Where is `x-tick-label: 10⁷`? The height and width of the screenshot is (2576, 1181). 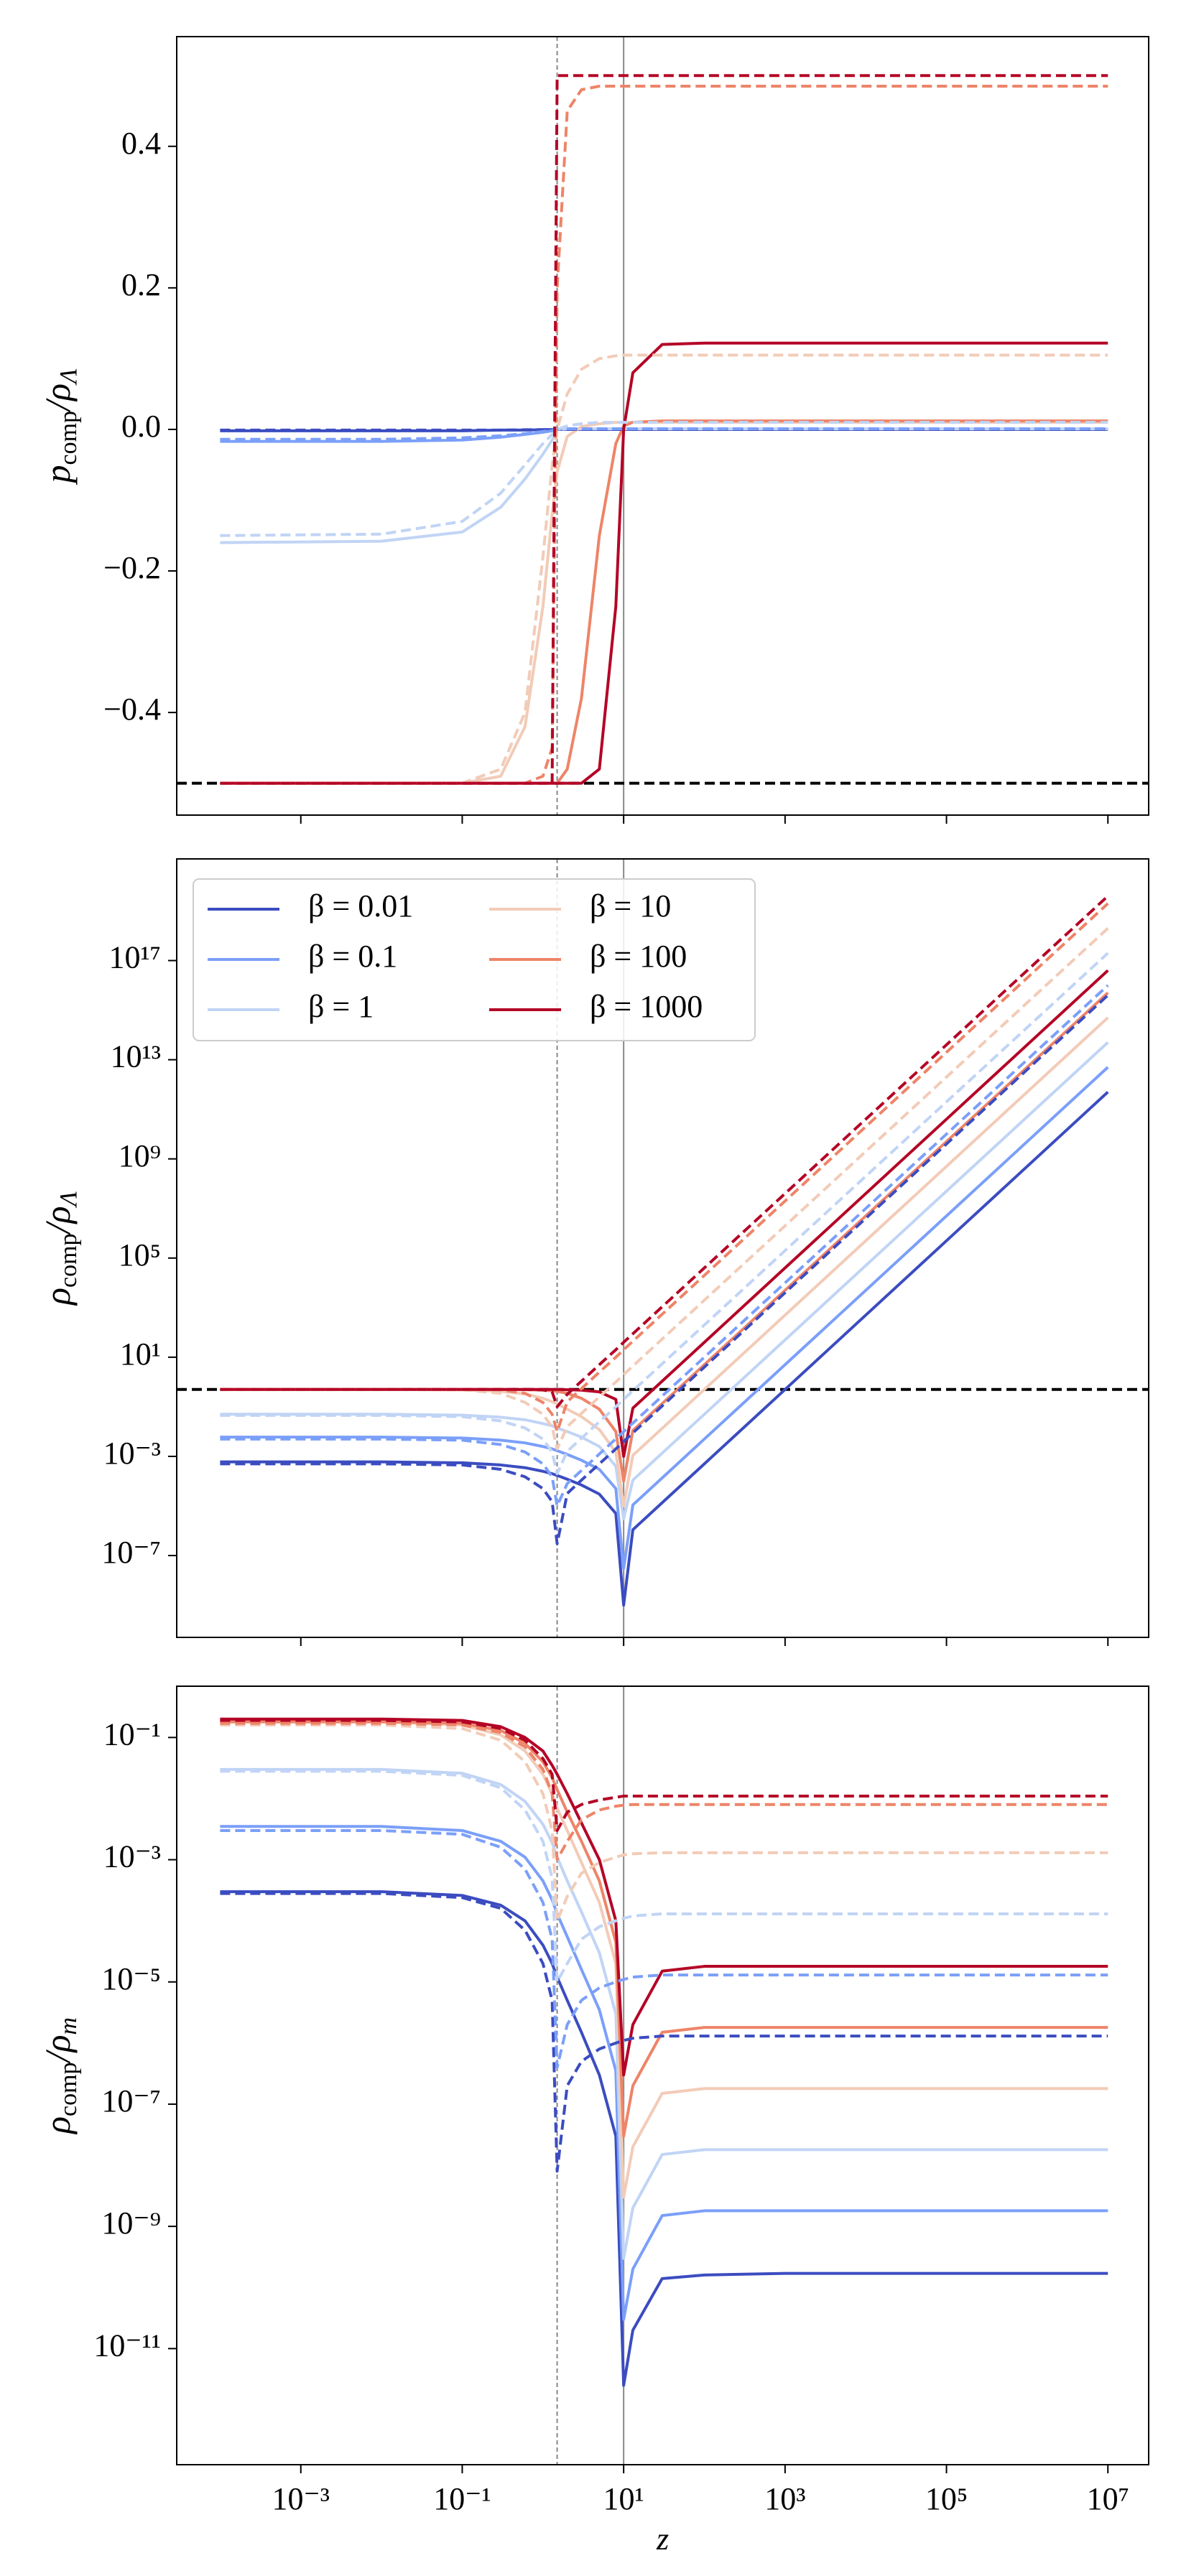 x-tick-label: 10⁷ is located at coordinates (1108, 2498).